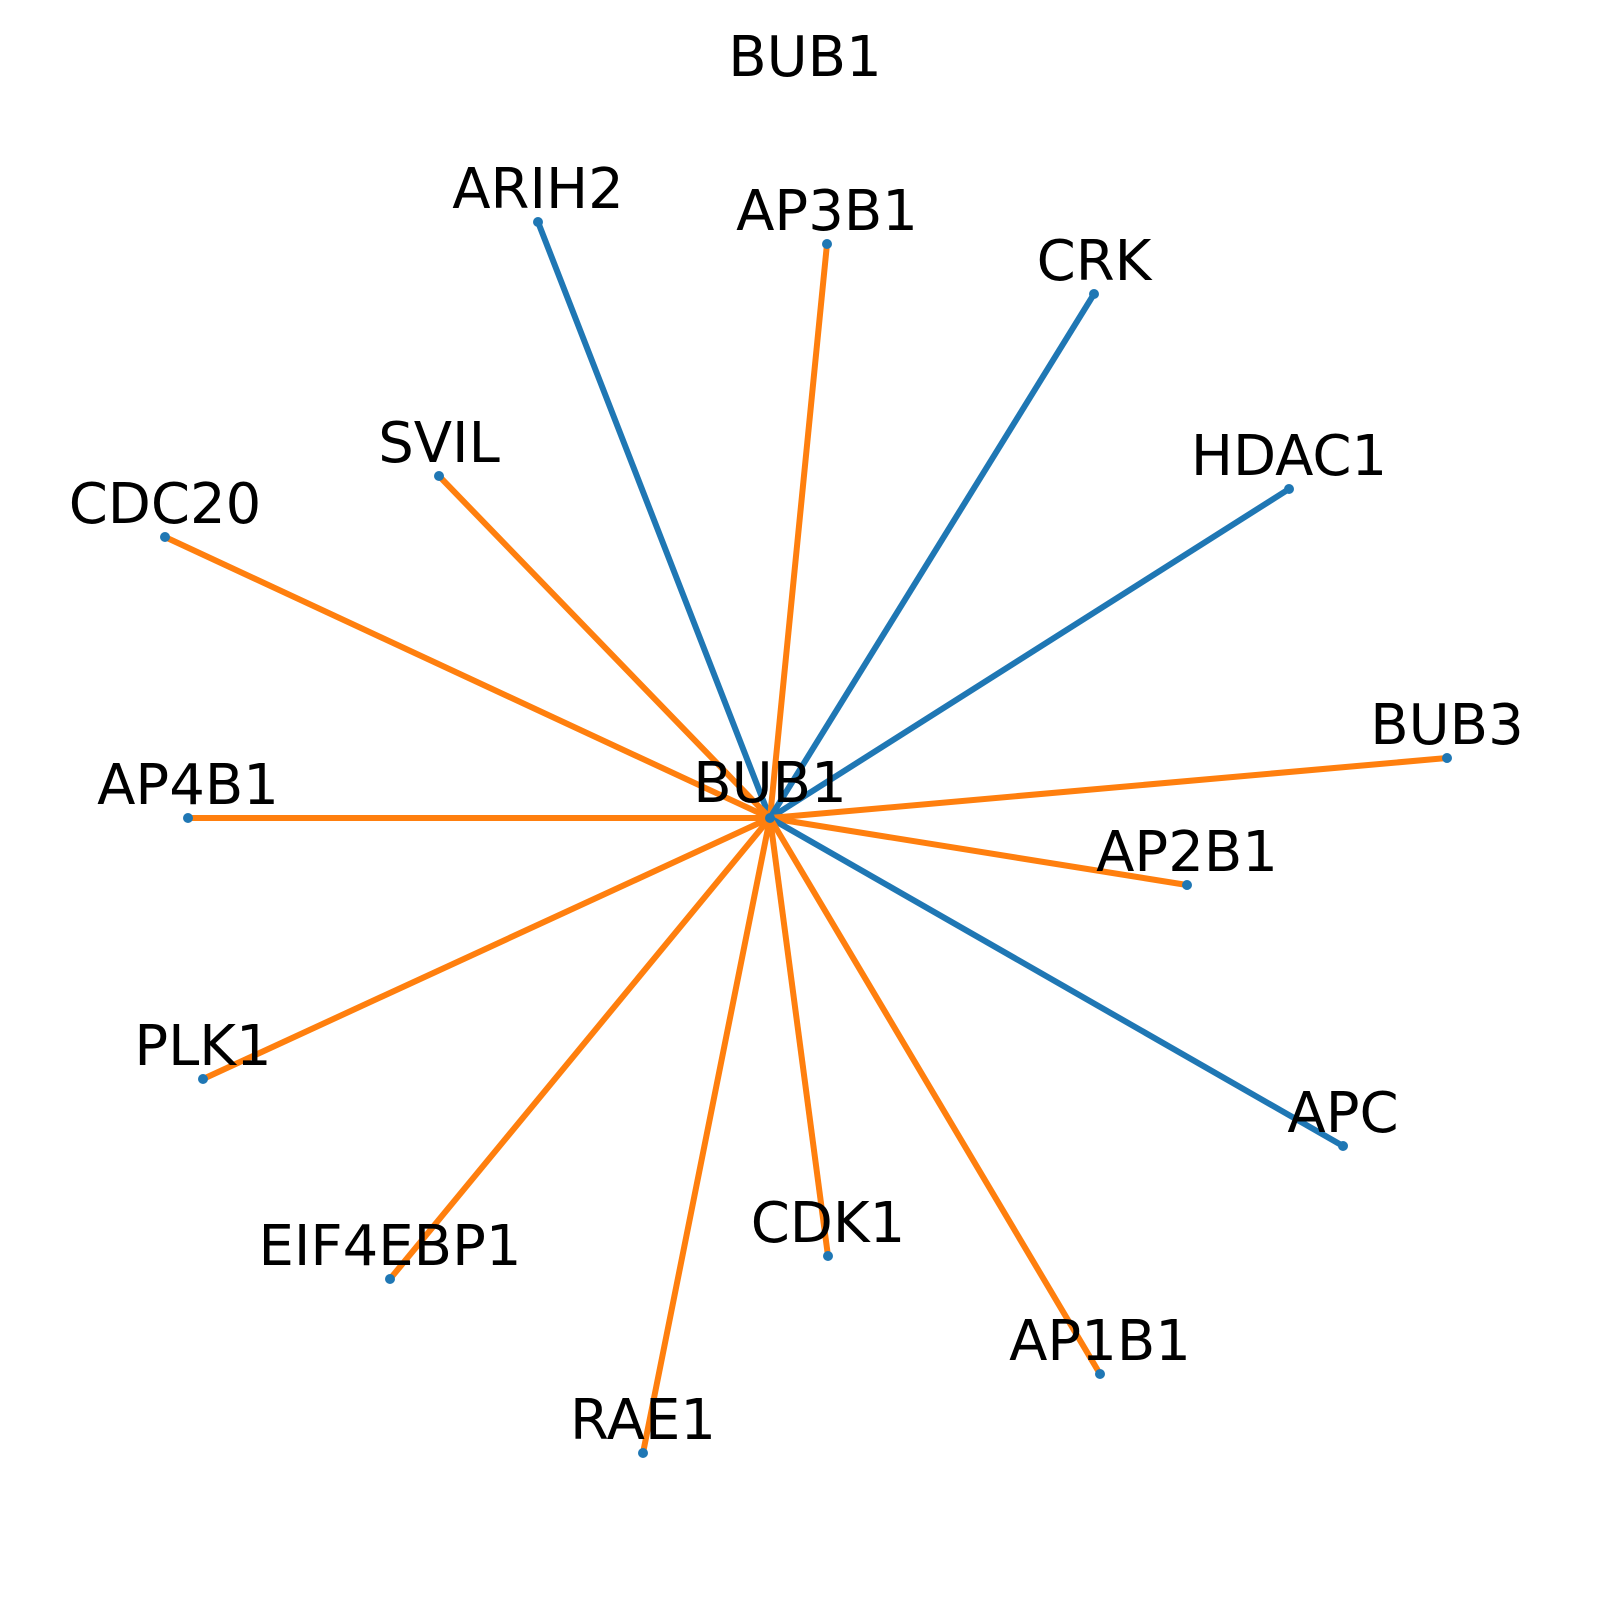 The image size is (1600, 1605). Describe the element at coordinates (390, 1246) in the screenshot. I see `node-label-eif4ebp1: EIF4EBP1` at that location.